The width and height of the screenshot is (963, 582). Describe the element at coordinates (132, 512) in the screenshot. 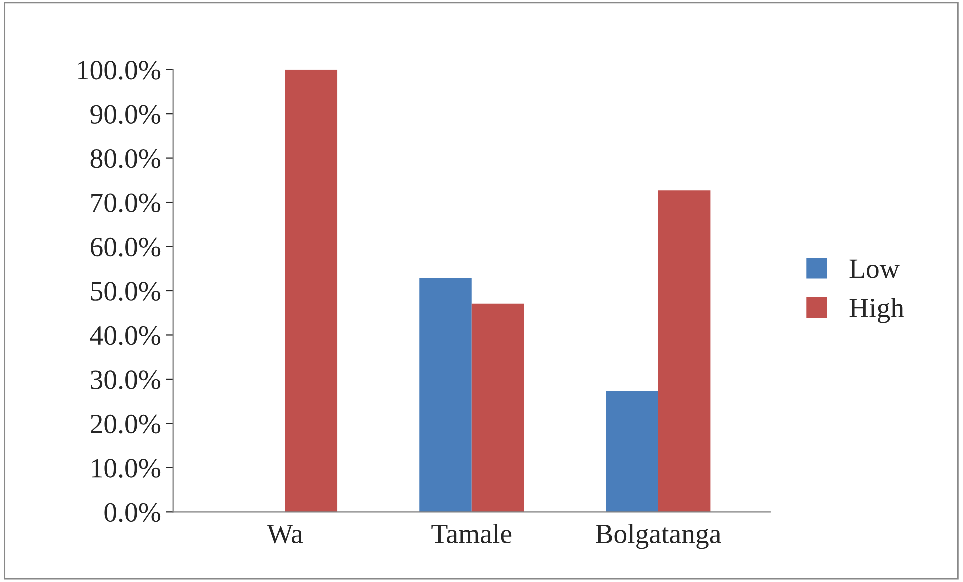

I see `y-tick-label: 0.0%` at that location.